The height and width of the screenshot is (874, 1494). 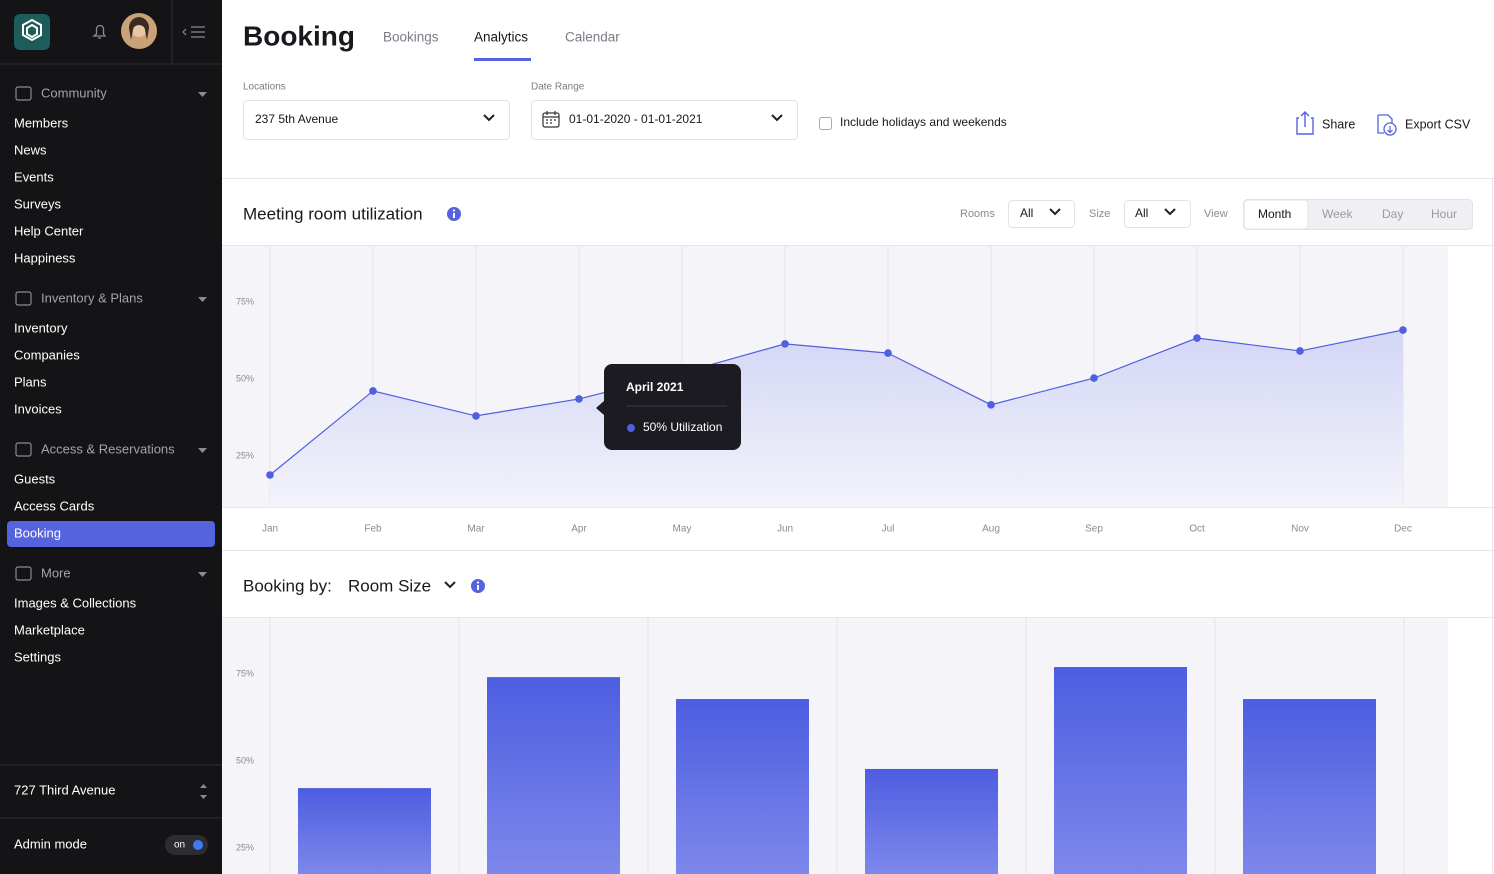 I want to click on checkbox-label: Include holidays and weekends, so click(x=923, y=122).